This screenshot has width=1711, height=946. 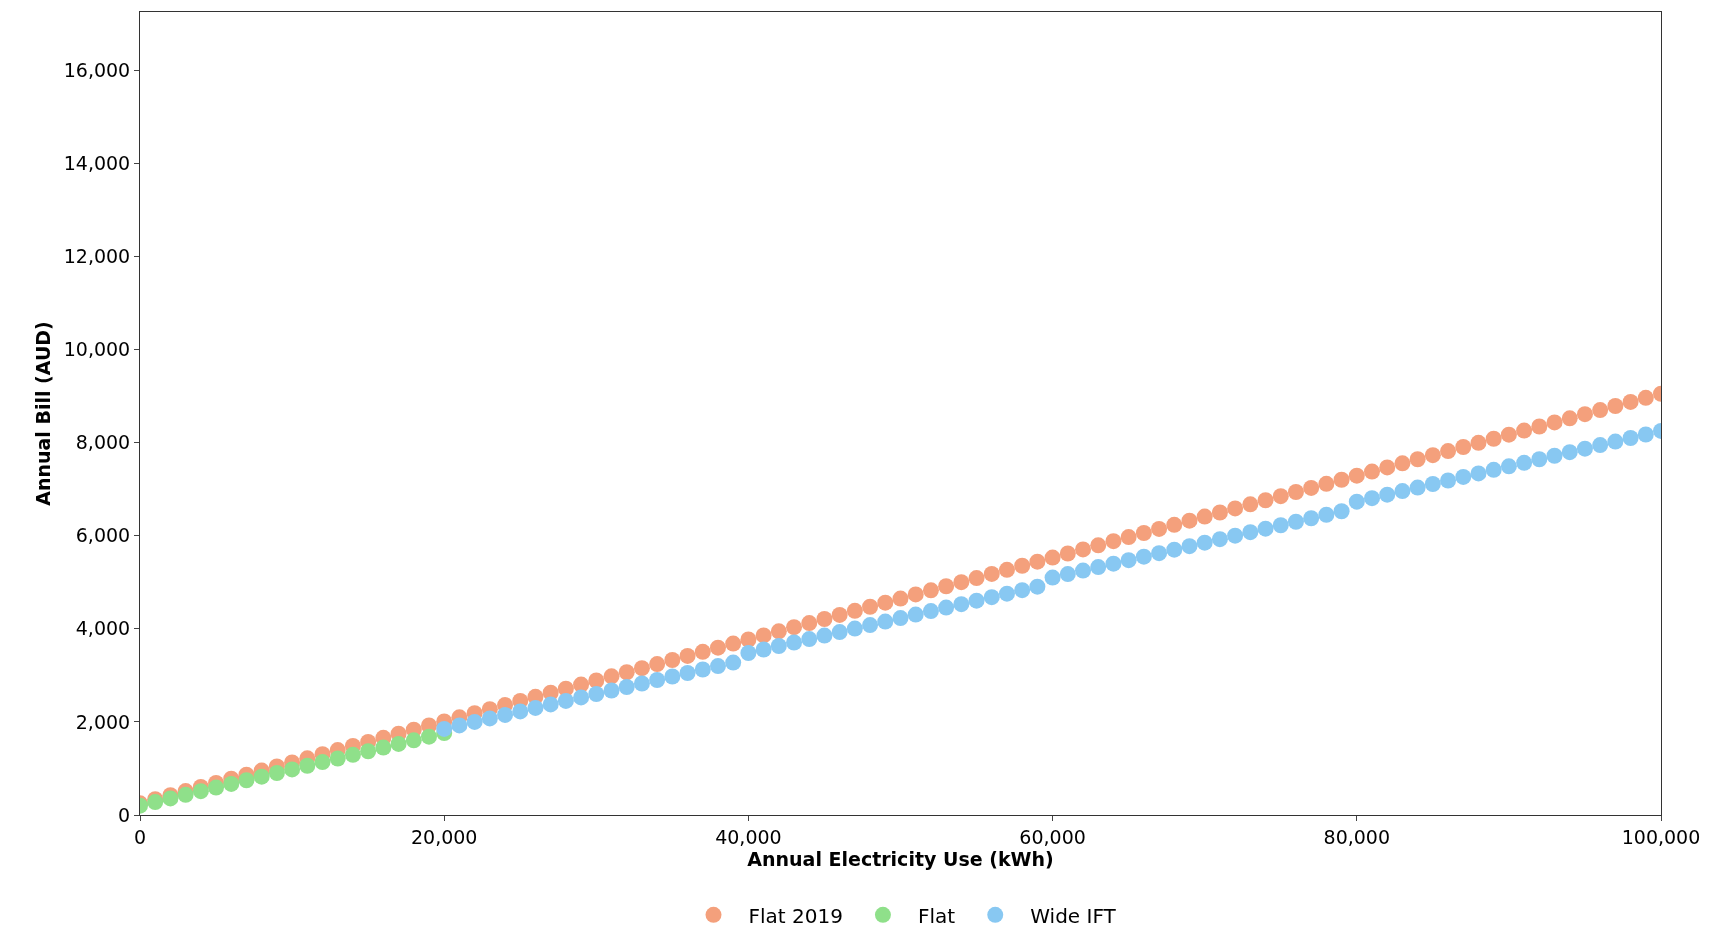 What do you see at coordinates (1661, 836) in the screenshot?
I see `x-tick-label: 100,000` at bounding box center [1661, 836].